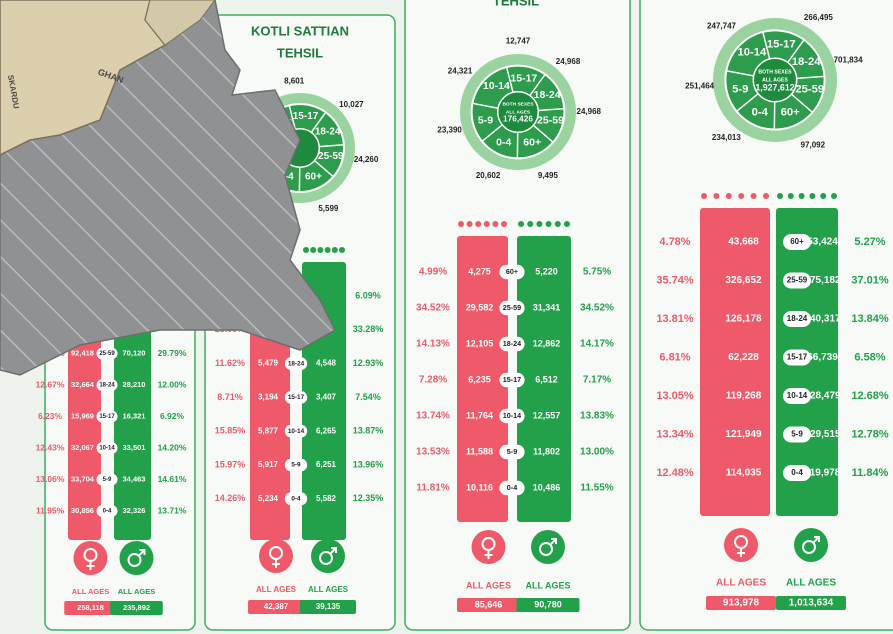 The height and width of the screenshot is (634, 893). What do you see at coordinates (811, 583) in the screenshot?
I see `male-all-ages: ALL AGES` at bounding box center [811, 583].